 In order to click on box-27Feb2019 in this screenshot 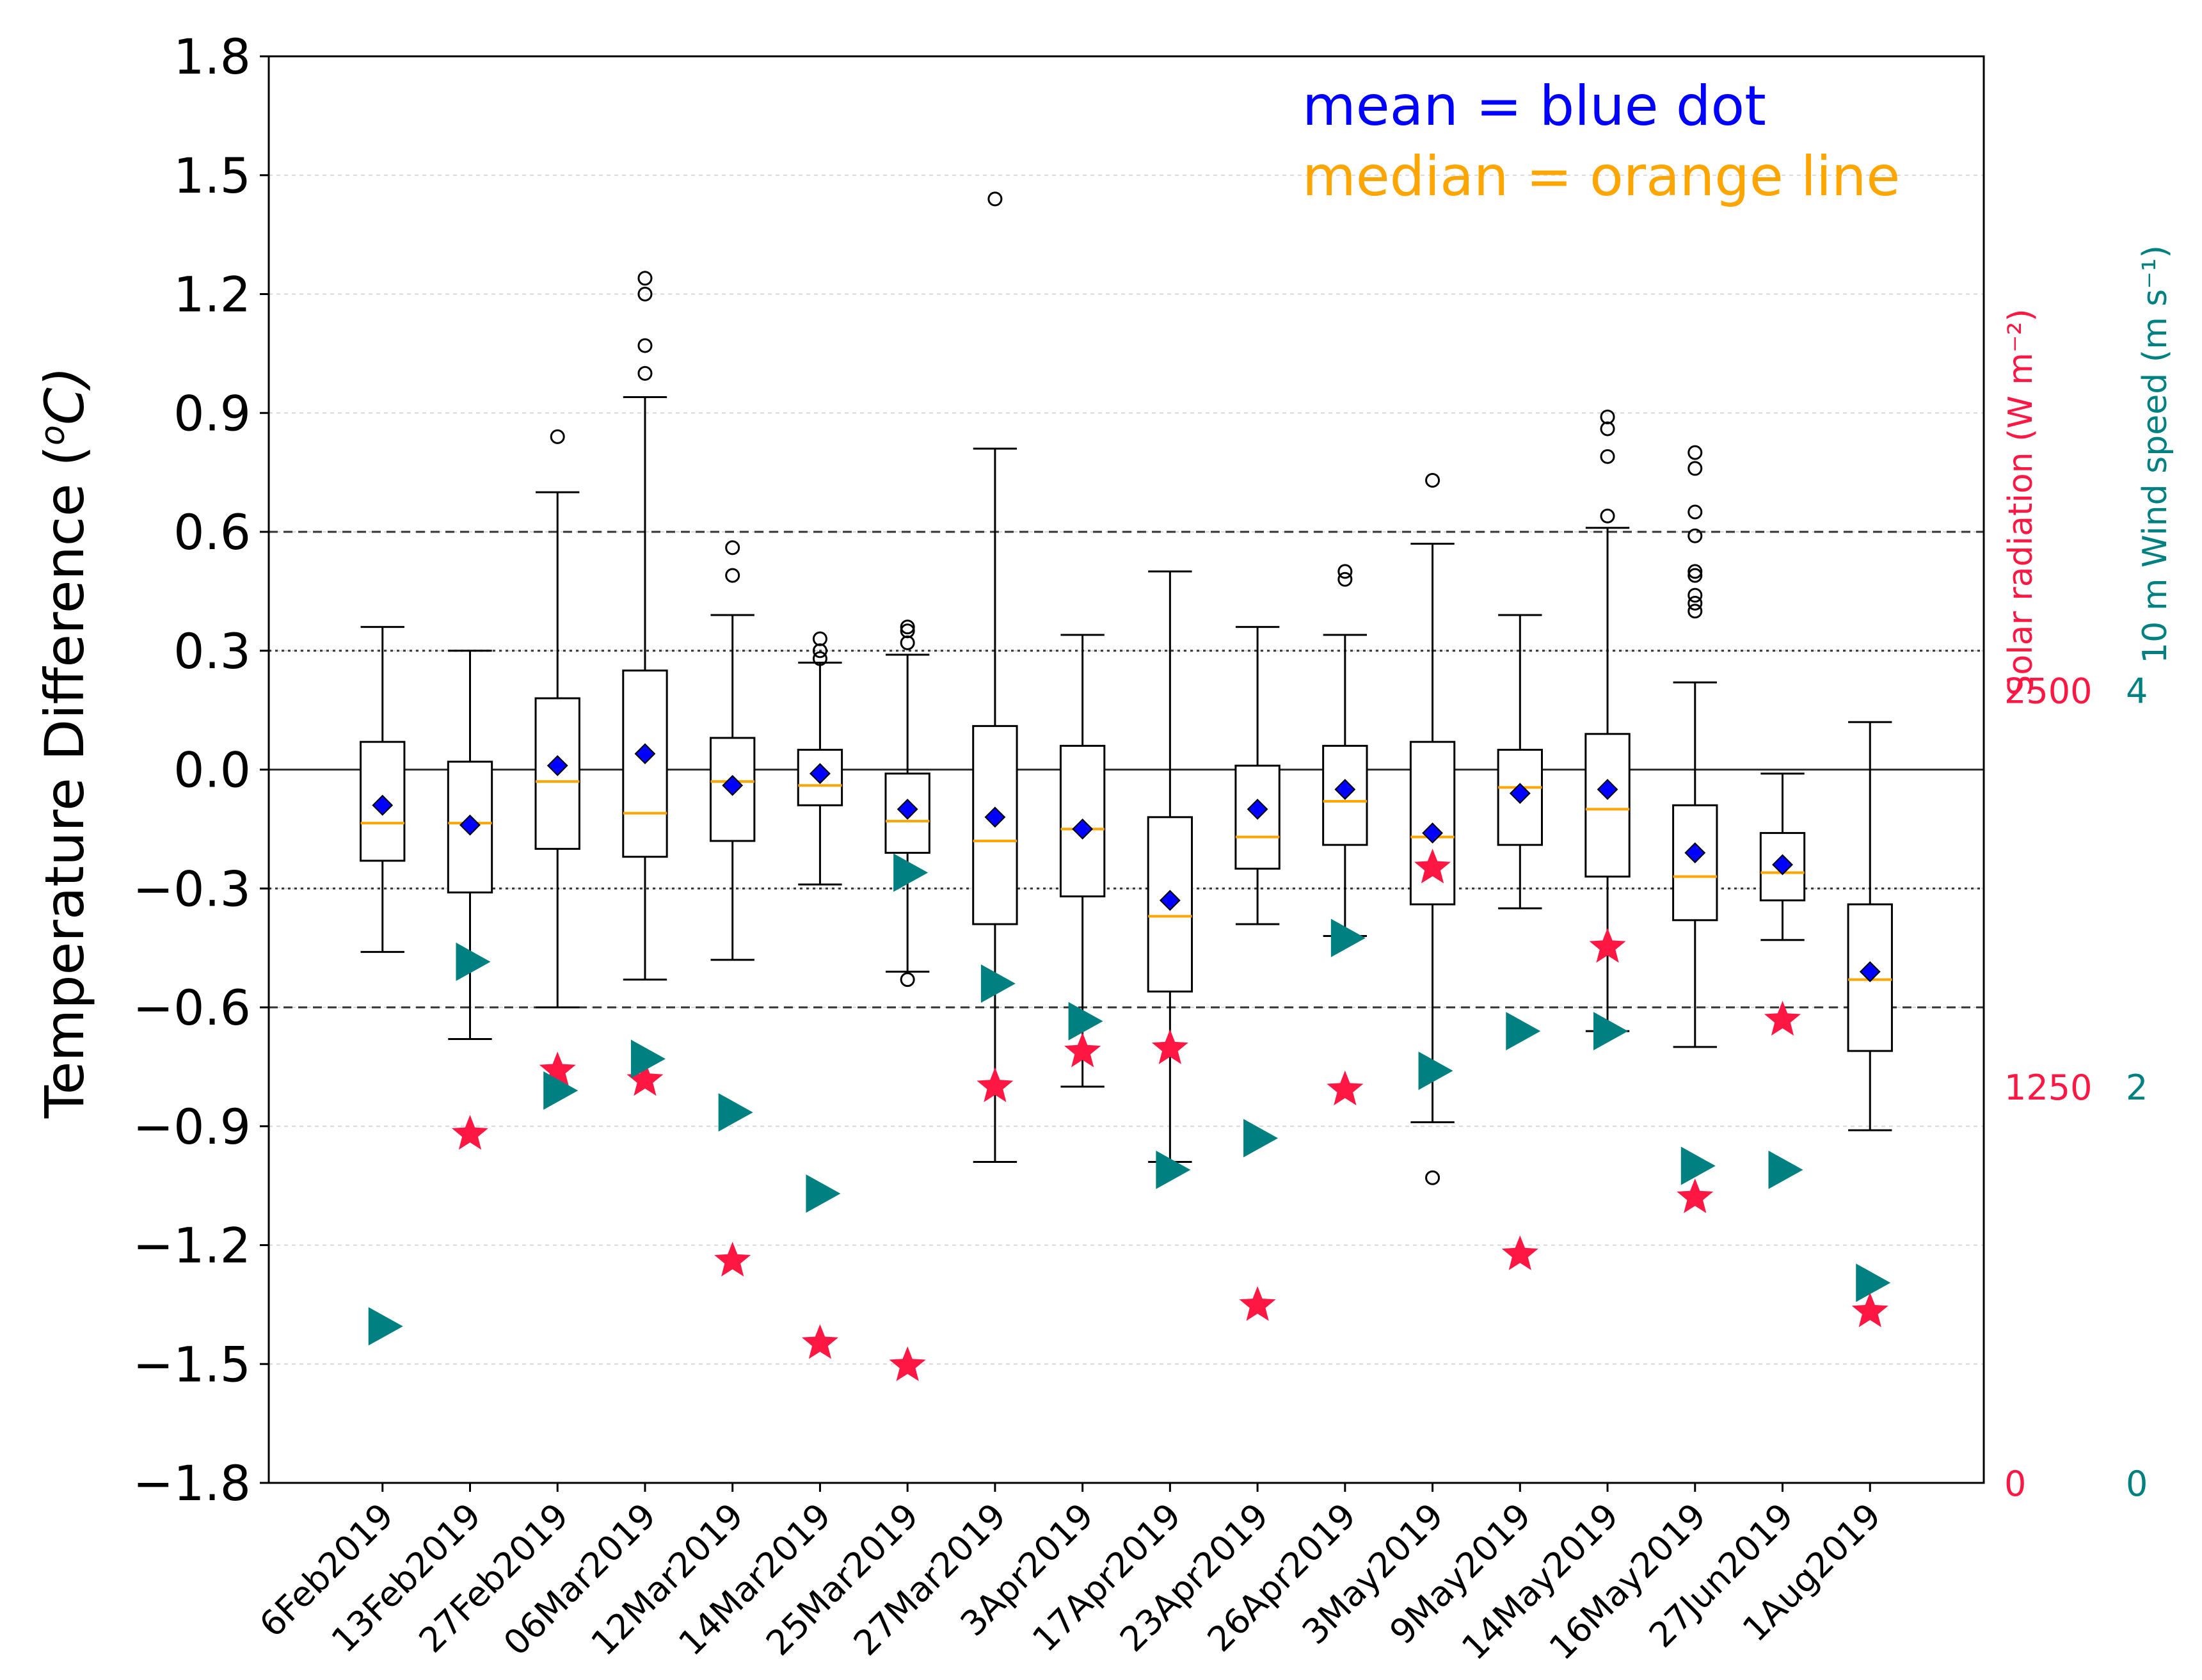, I will do `click(557, 719)`.